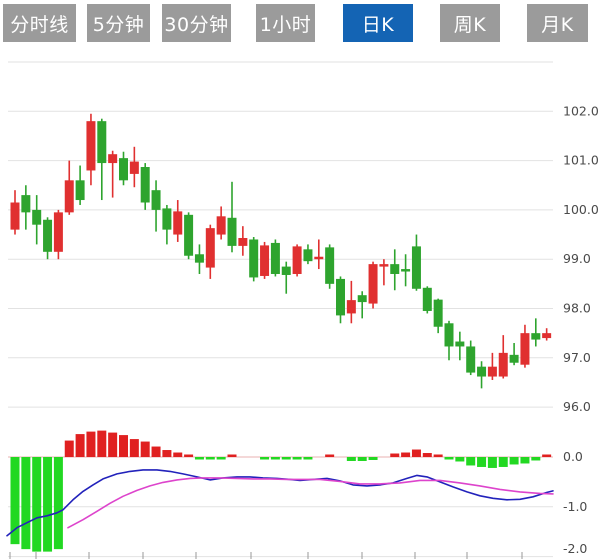 The image size is (604, 559). What do you see at coordinates (577, 308) in the screenshot?
I see `price-axis-label: 98.0` at bounding box center [577, 308].